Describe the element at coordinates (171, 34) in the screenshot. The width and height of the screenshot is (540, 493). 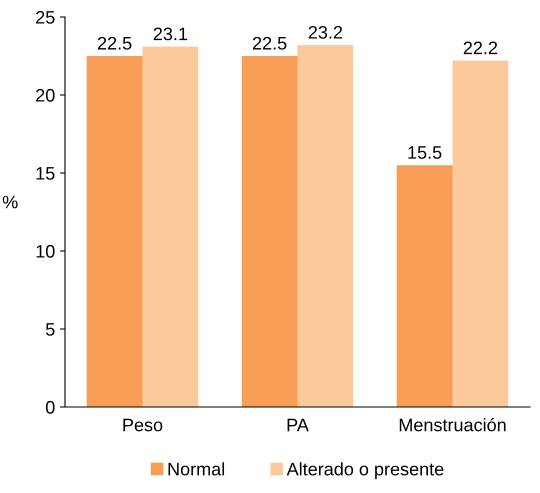
I see `data-label: 23.1` at that location.